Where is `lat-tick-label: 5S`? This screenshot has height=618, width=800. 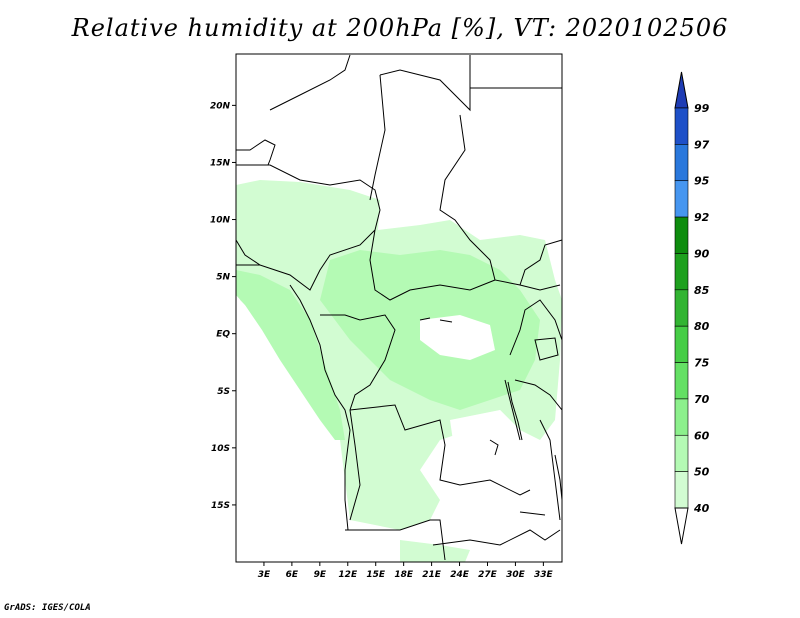 lat-tick-label: 5S is located at coordinates (223, 392).